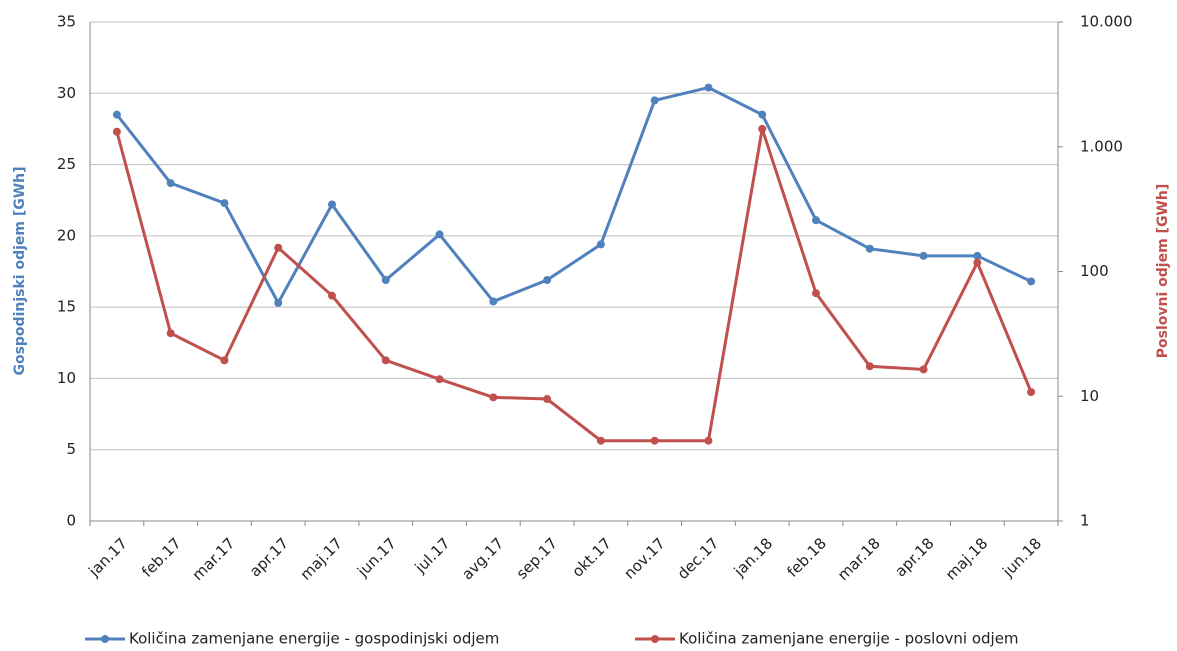  Describe the element at coordinates (1106, 22) in the screenshot. I see `y2-tick-label: 10.000` at that location.